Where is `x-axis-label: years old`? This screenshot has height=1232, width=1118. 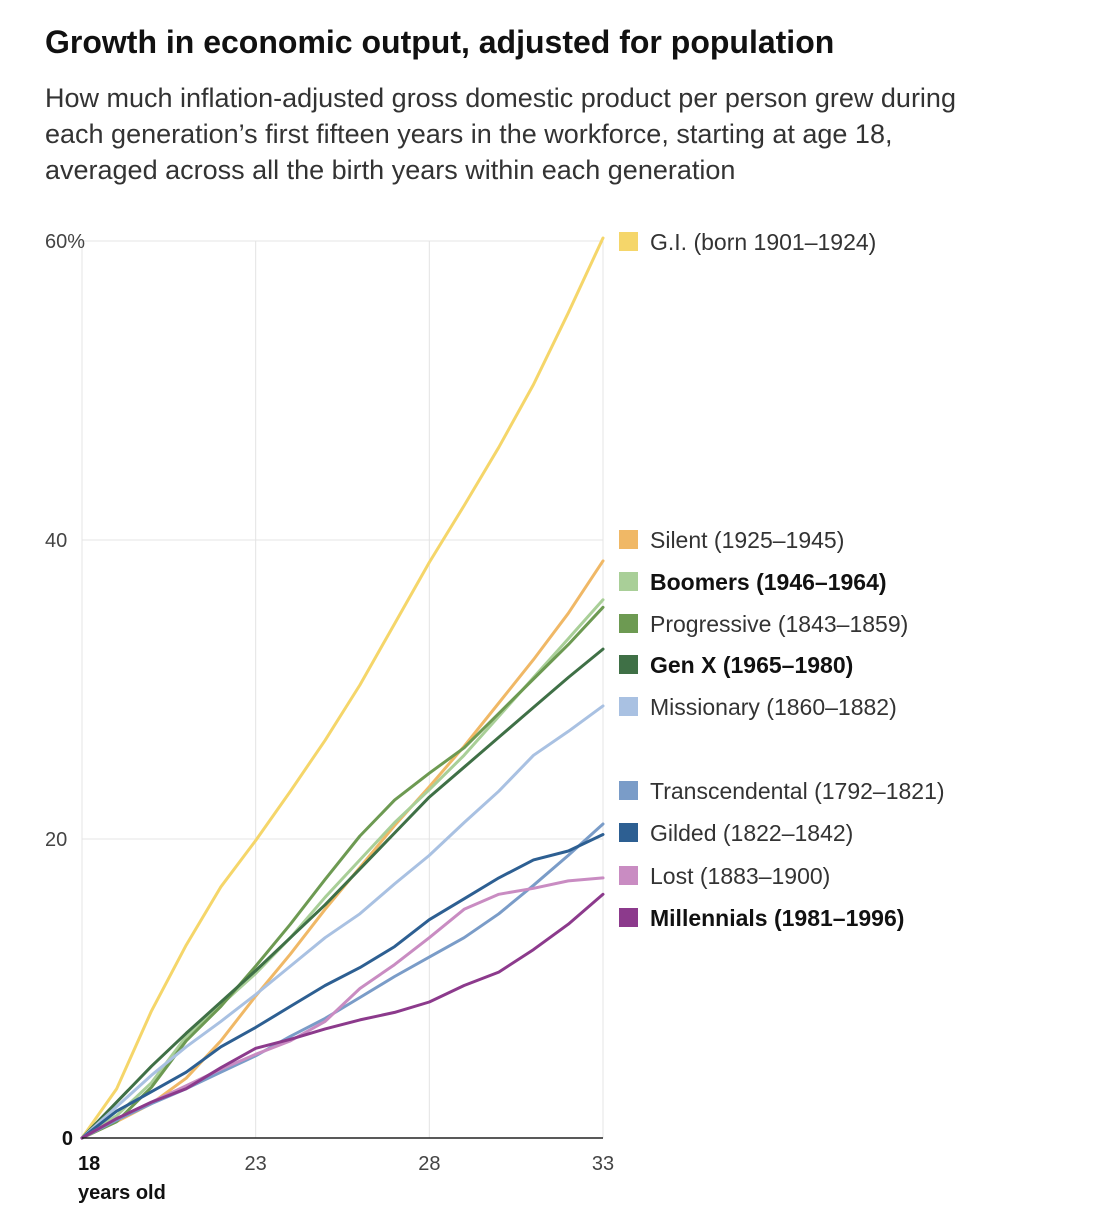
x-axis-label: years old is located at coordinates (122, 1193).